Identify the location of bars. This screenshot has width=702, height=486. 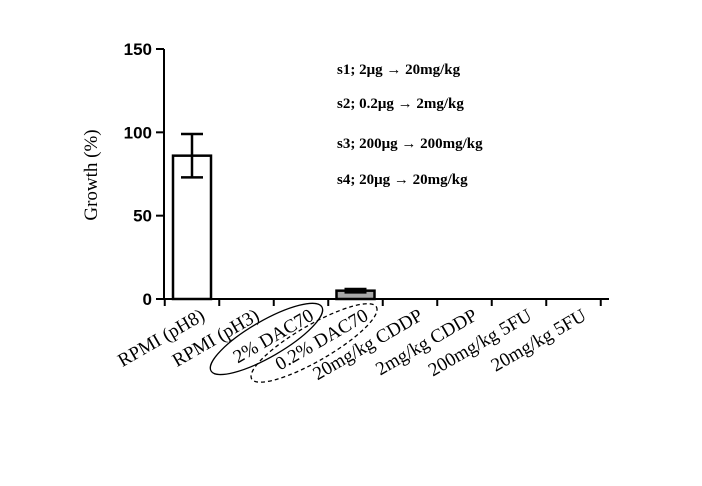
(273, 216).